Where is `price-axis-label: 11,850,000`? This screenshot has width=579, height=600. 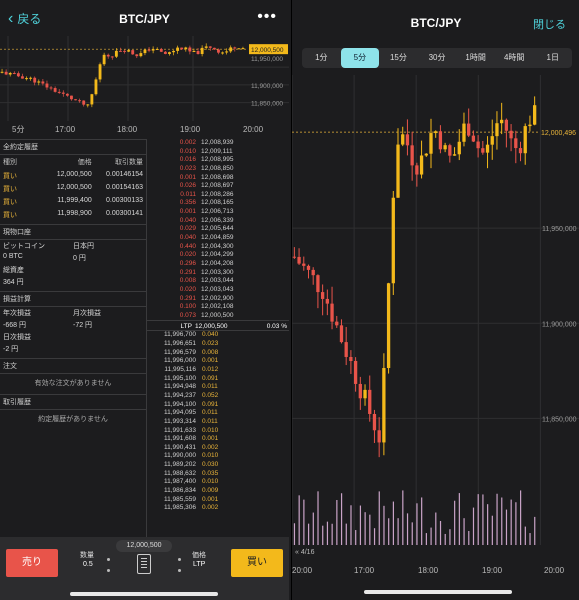 price-axis-label: 11,850,000 is located at coordinates (267, 104).